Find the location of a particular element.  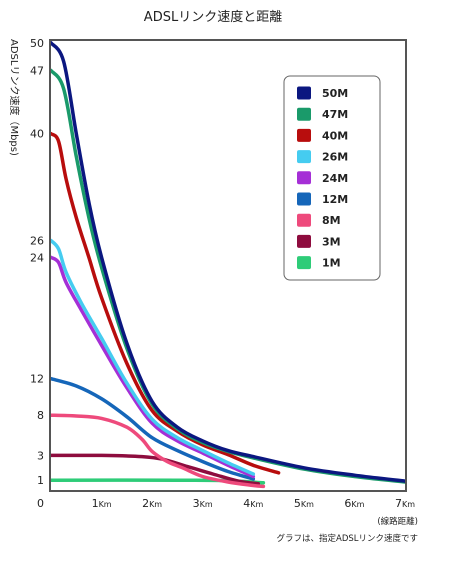

legend-label-8: 1M is located at coordinates (331, 263).